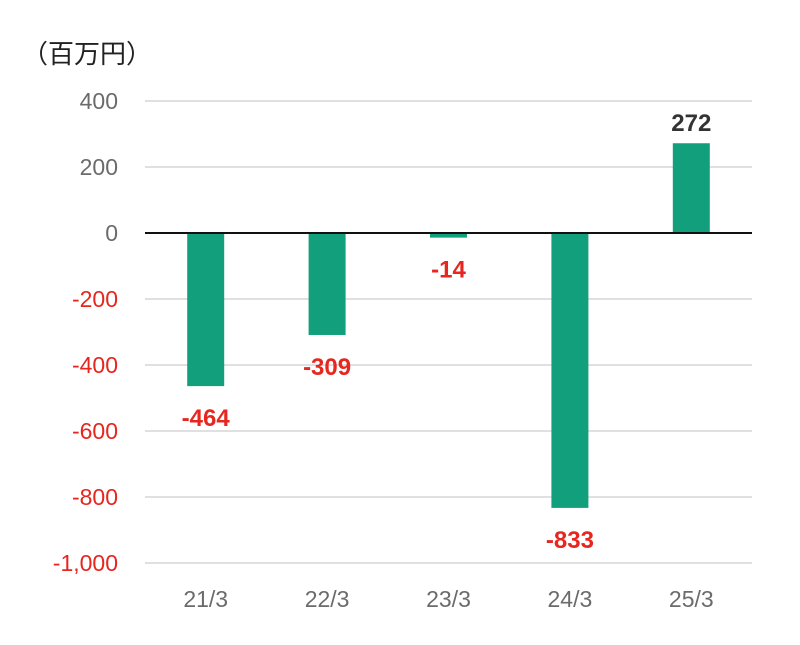 Image resolution: width=800 pixels, height=645 pixels. I want to click on x-tick-label: 22/3, so click(327, 599).